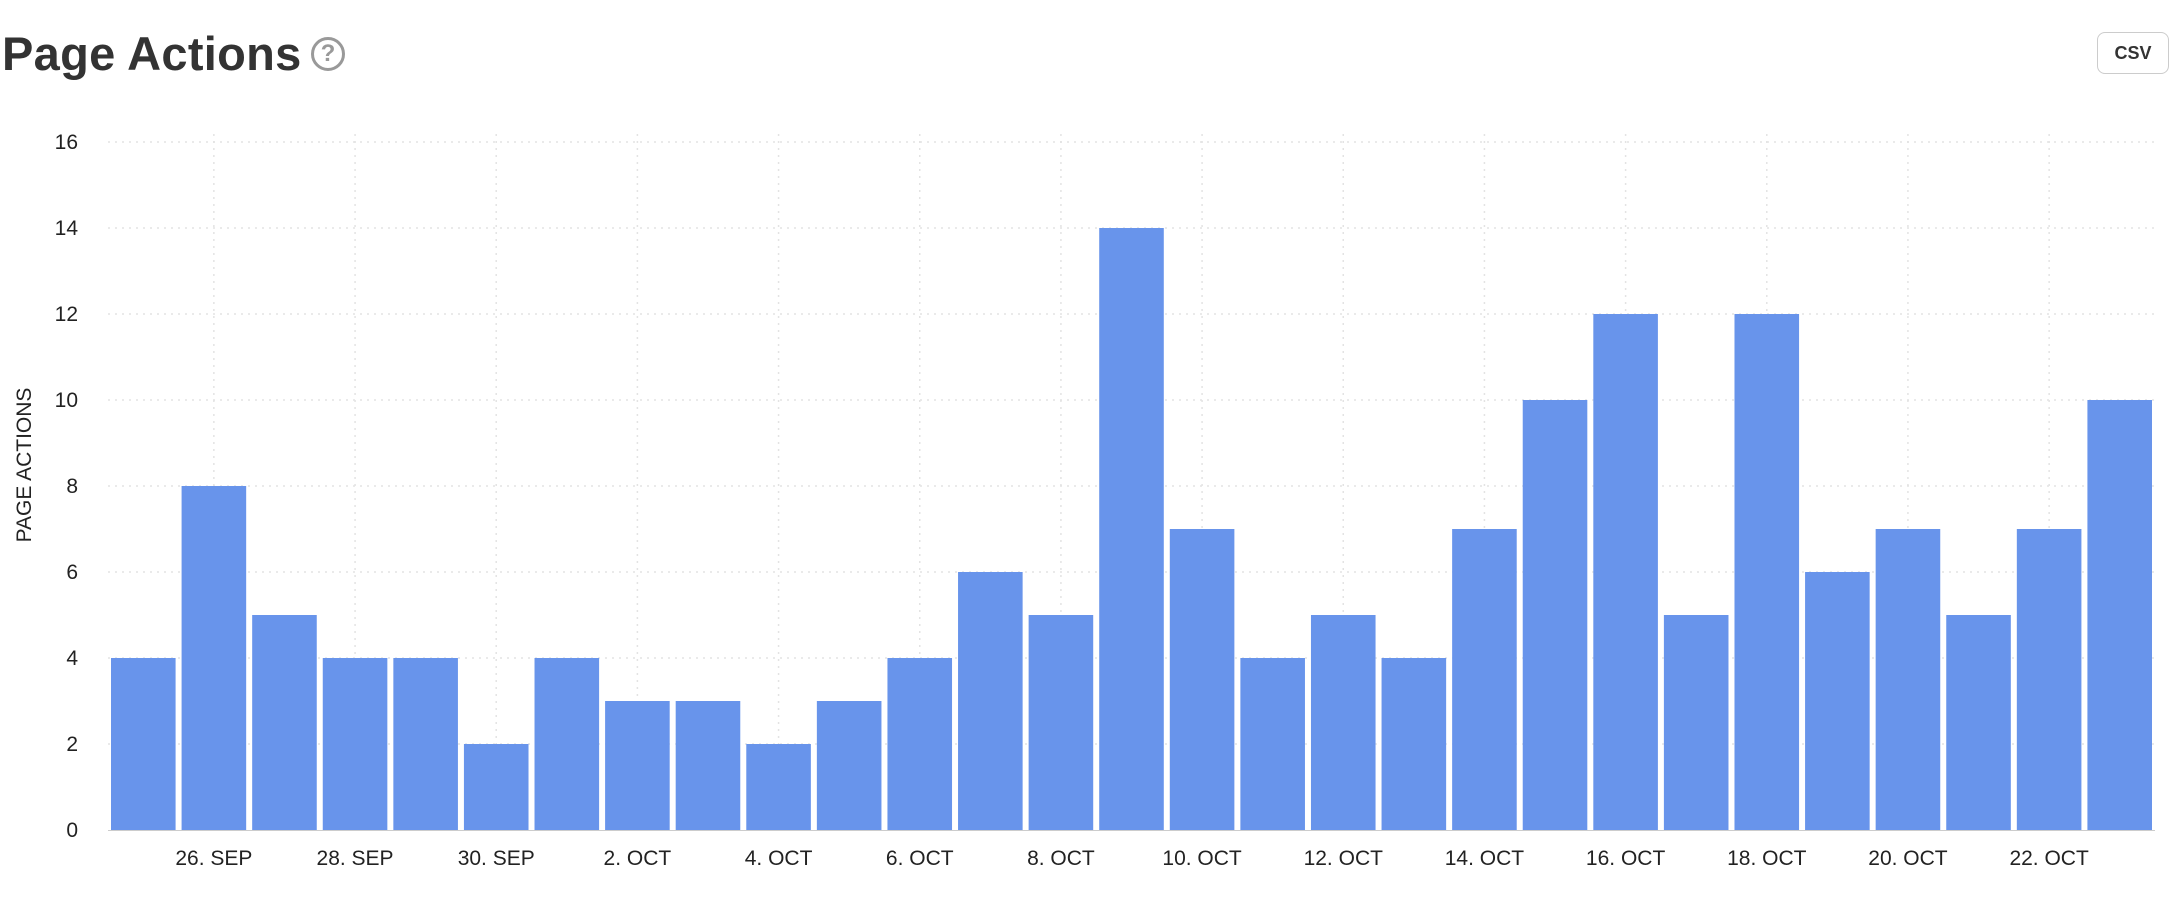 The width and height of the screenshot is (2180, 897). What do you see at coordinates (72, 658) in the screenshot?
I see `y-tick-label: 4` at bounding box center [72, 658].